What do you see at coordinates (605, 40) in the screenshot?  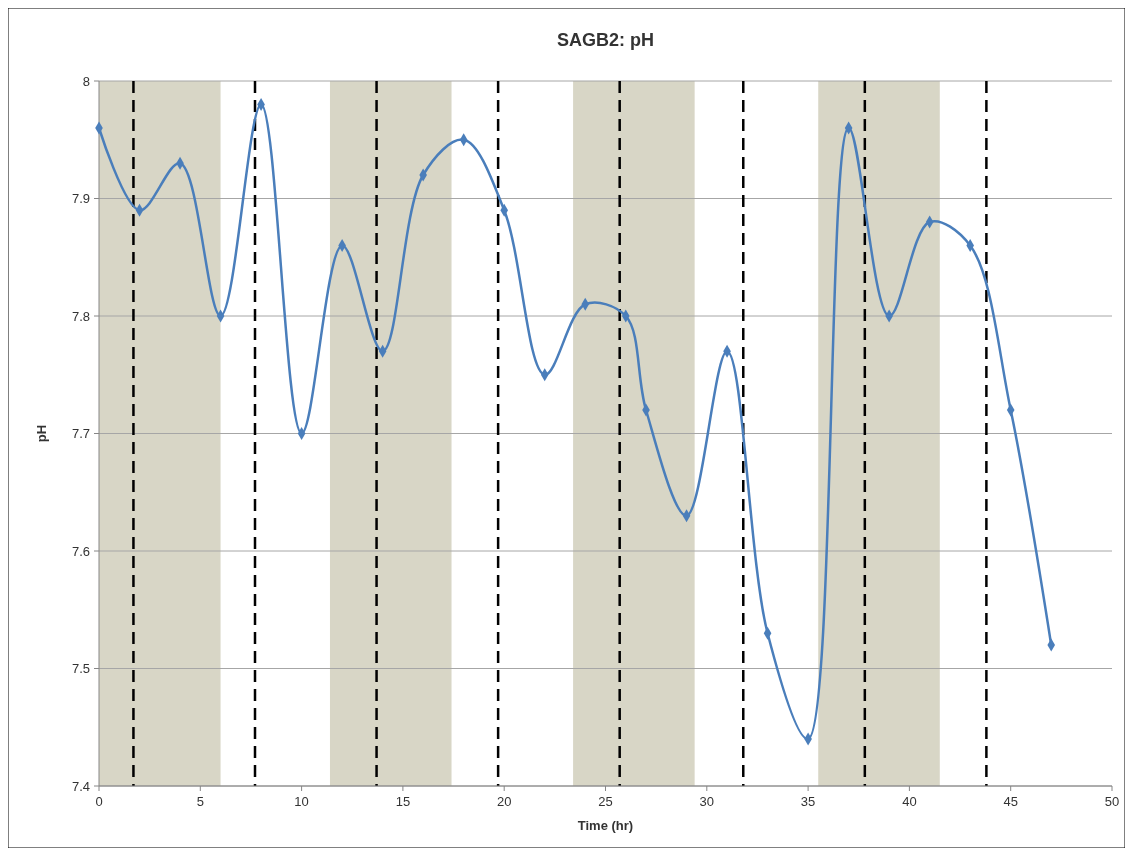 I see `chart-title: SAGB2: pH` at bounding box center [605, 40].